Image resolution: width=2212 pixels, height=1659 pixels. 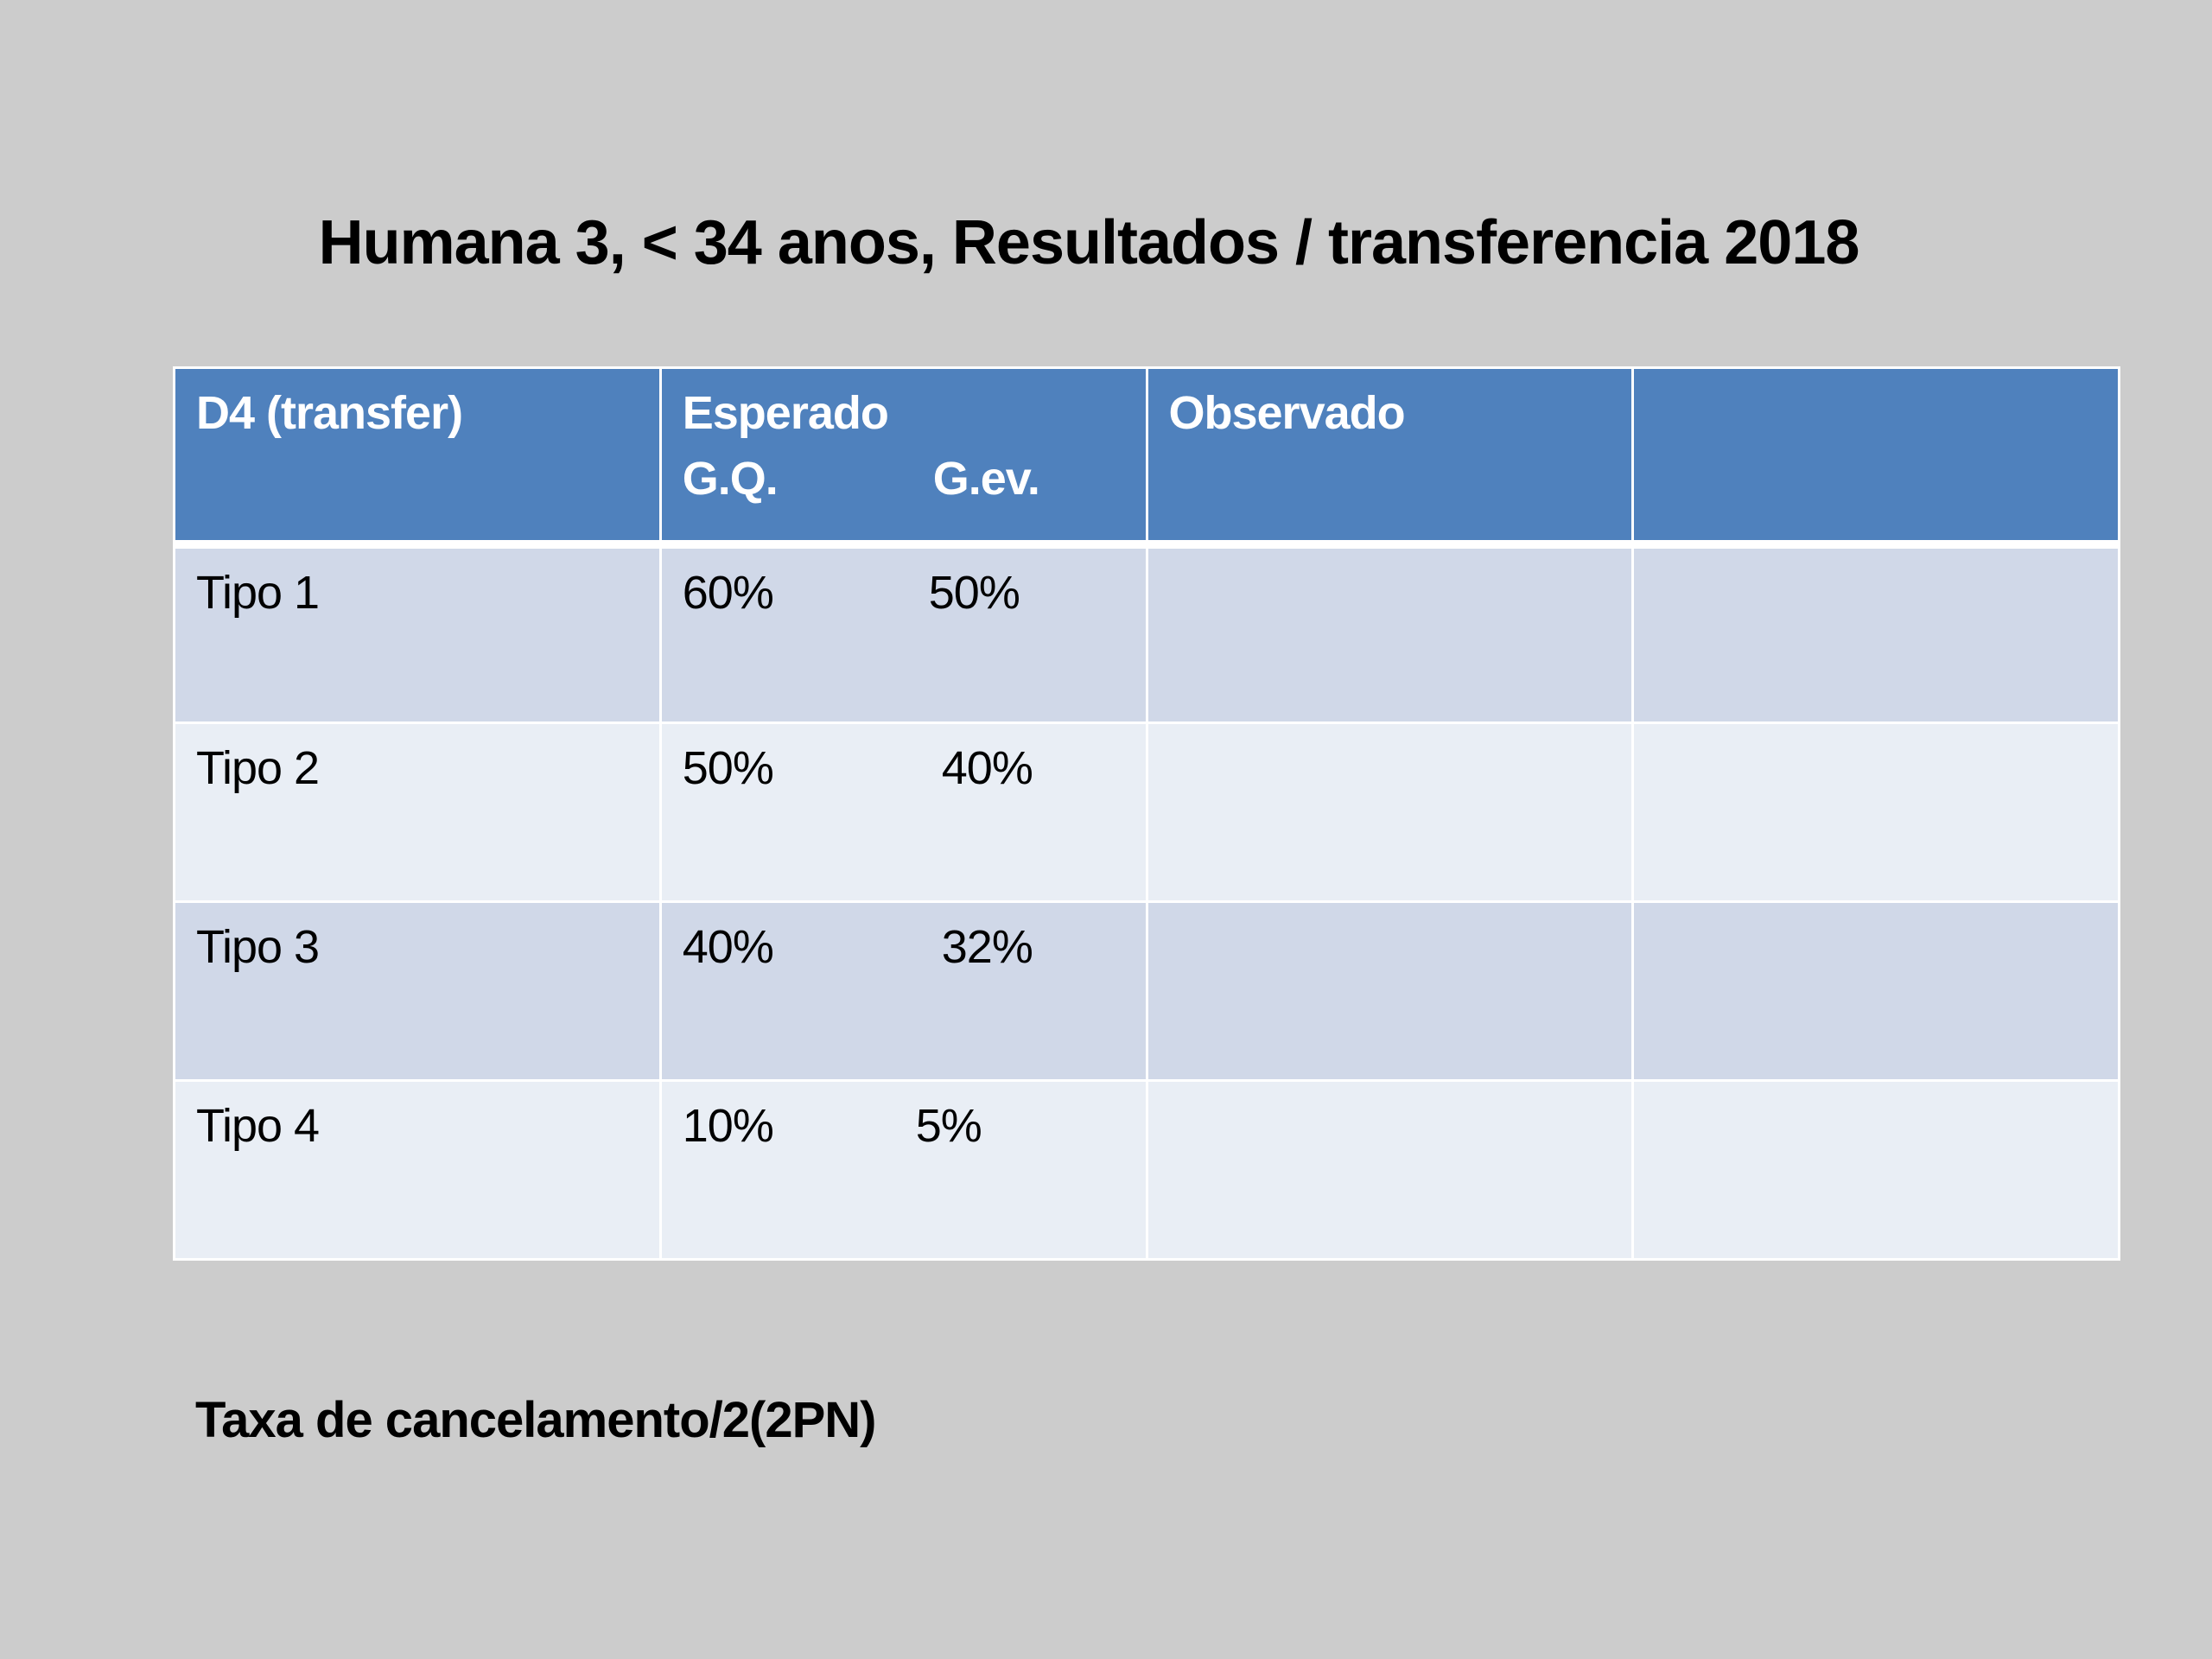 I want to click on gq-value: 50%, so click(x=728, y=768).